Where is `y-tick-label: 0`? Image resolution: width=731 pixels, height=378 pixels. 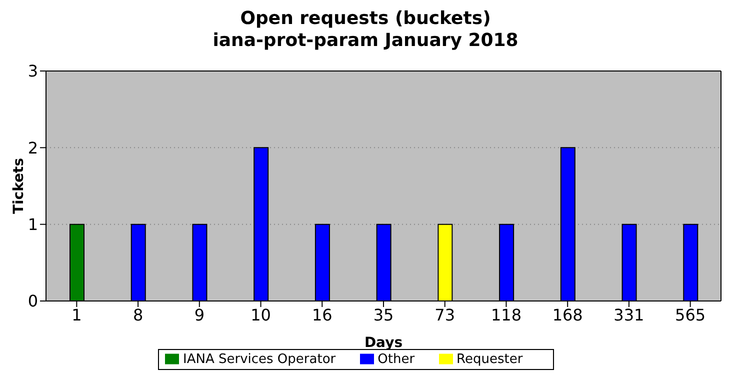 y-tick-label: 0 is located at coordinates (33, 301).